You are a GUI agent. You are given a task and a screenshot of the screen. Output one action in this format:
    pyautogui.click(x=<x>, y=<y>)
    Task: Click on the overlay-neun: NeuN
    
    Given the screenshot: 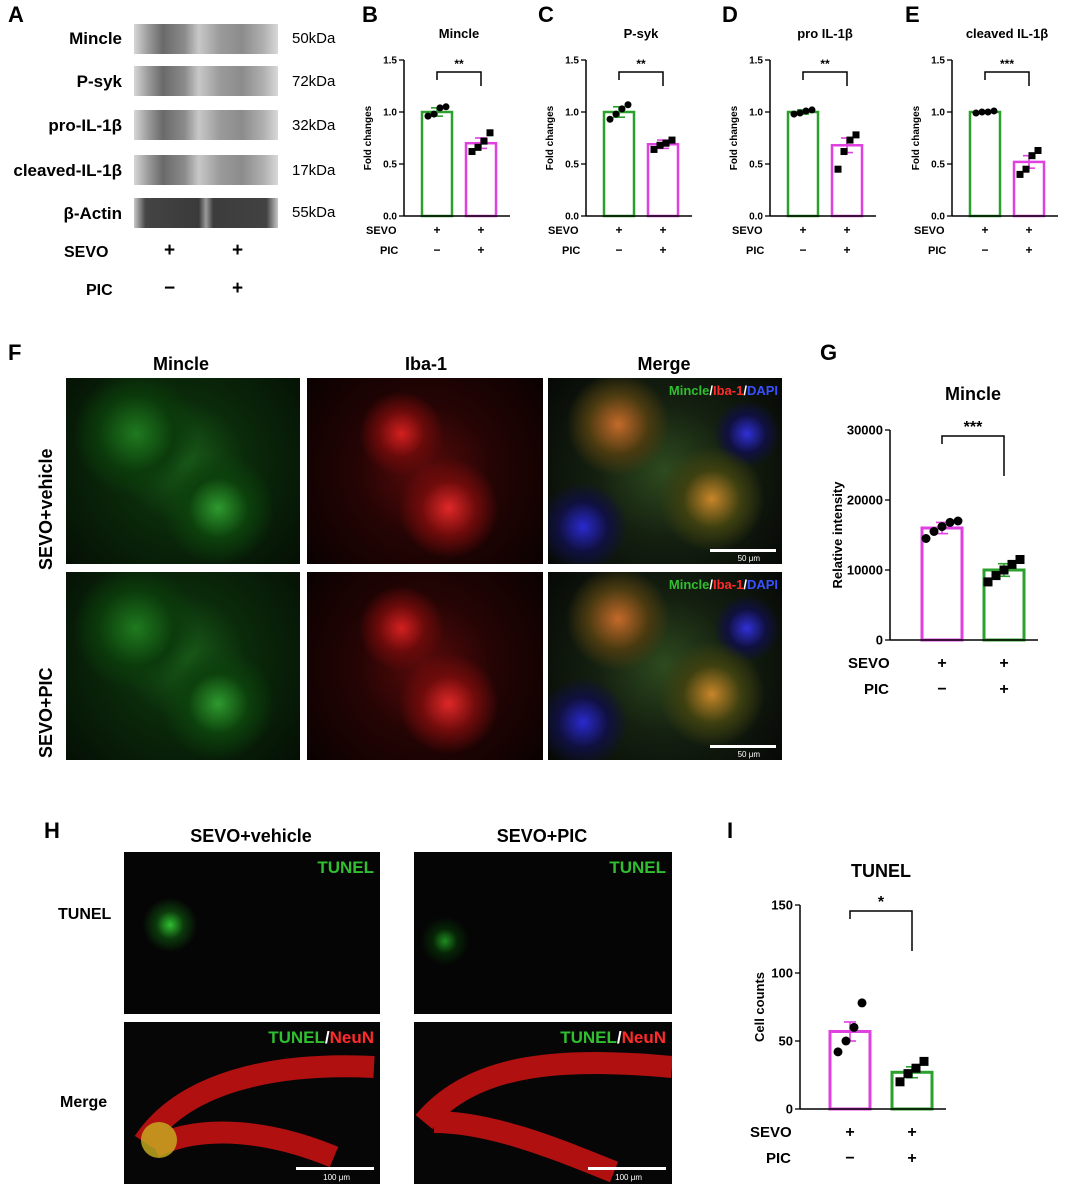 What is the action you would take?
    pyautogui.click(x=351, y=1037)
    